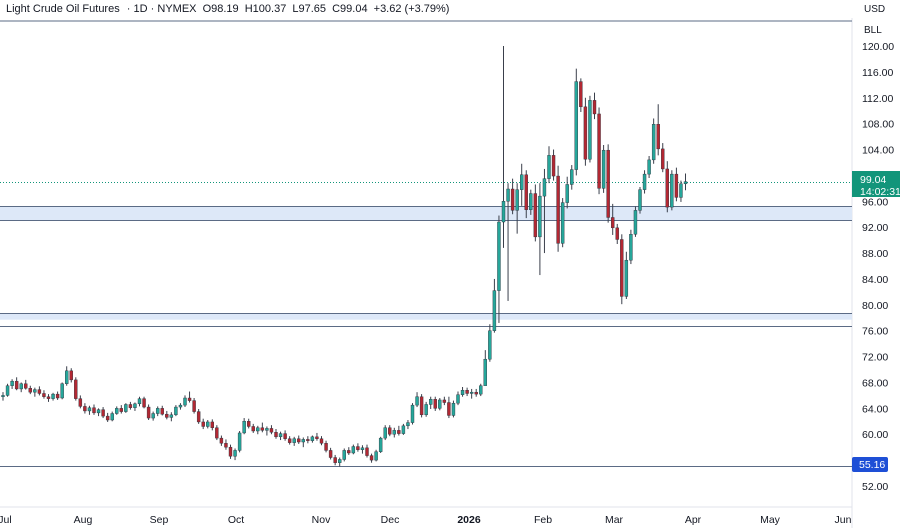 This screenshot has height=528, width=900. Describe the element at coordinates (843, 520) in the screenshot. I see `time-tick-label: Jun` at that location.